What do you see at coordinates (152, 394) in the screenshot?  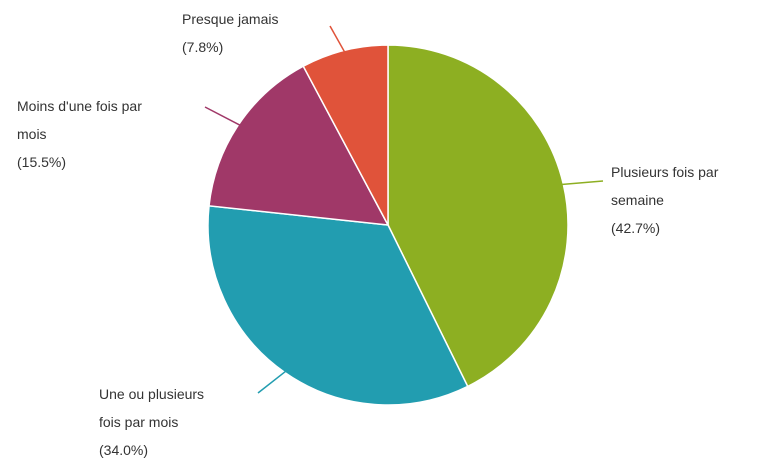 I see `label-line: Une ou plusieurs` at bounding box center [152, 394].